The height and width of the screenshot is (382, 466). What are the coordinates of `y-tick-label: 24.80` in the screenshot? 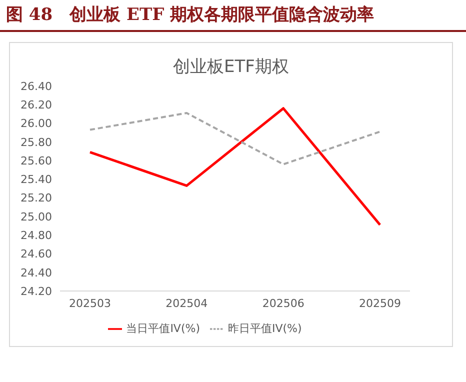 It's located at (36, 235).